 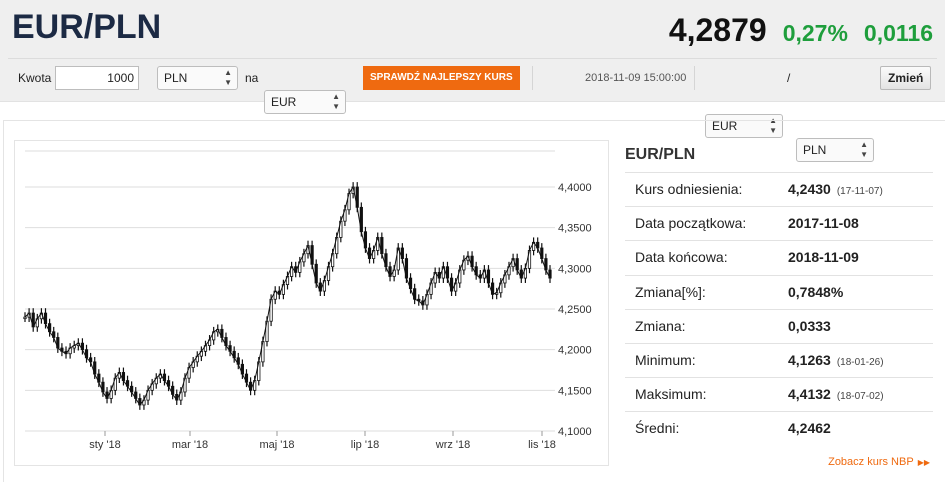 I want to click on change-absolute: 0,0116, so click(x=898, y=33).